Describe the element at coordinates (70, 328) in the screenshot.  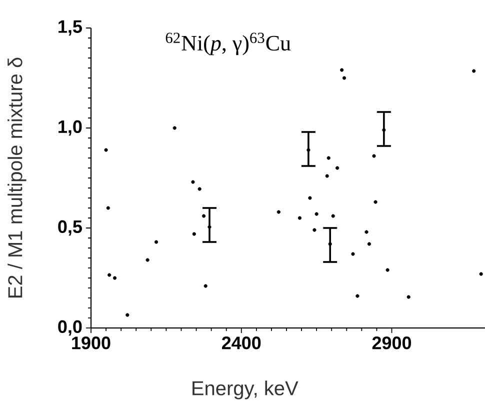
I see `y-tick-label: 0,0` at that location.